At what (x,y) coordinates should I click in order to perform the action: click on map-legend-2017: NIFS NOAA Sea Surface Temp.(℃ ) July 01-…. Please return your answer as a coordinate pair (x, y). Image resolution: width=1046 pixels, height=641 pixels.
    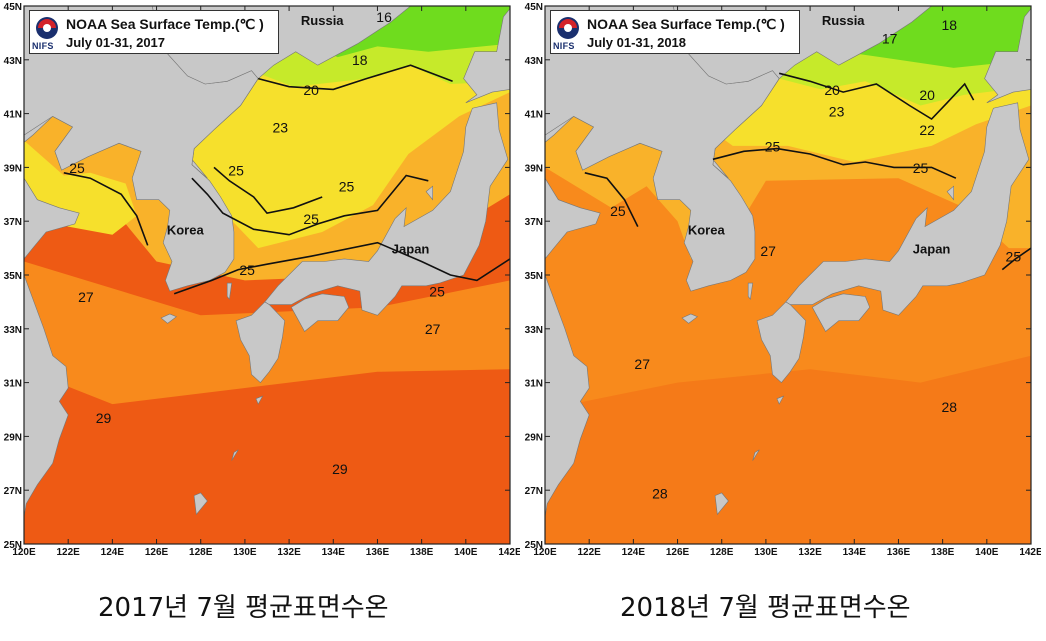
    Looking at the image, I should click on (154, 32).